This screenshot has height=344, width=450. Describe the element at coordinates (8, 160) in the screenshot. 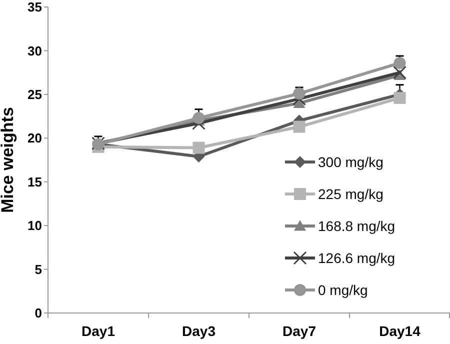

I see `y-axis-title: Mice weights` at that location.